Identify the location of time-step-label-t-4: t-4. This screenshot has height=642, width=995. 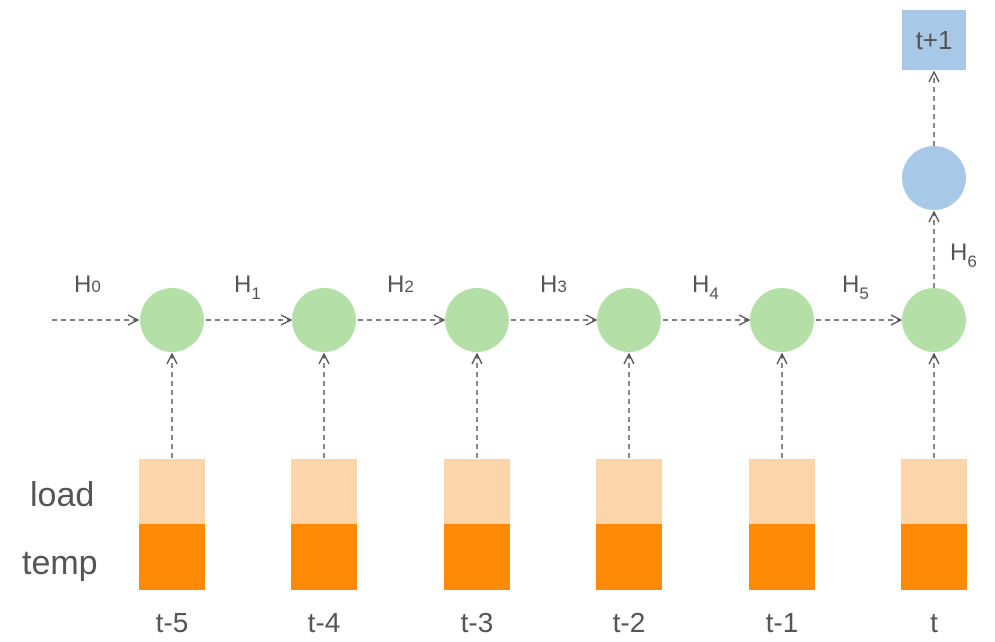
(324, 622).